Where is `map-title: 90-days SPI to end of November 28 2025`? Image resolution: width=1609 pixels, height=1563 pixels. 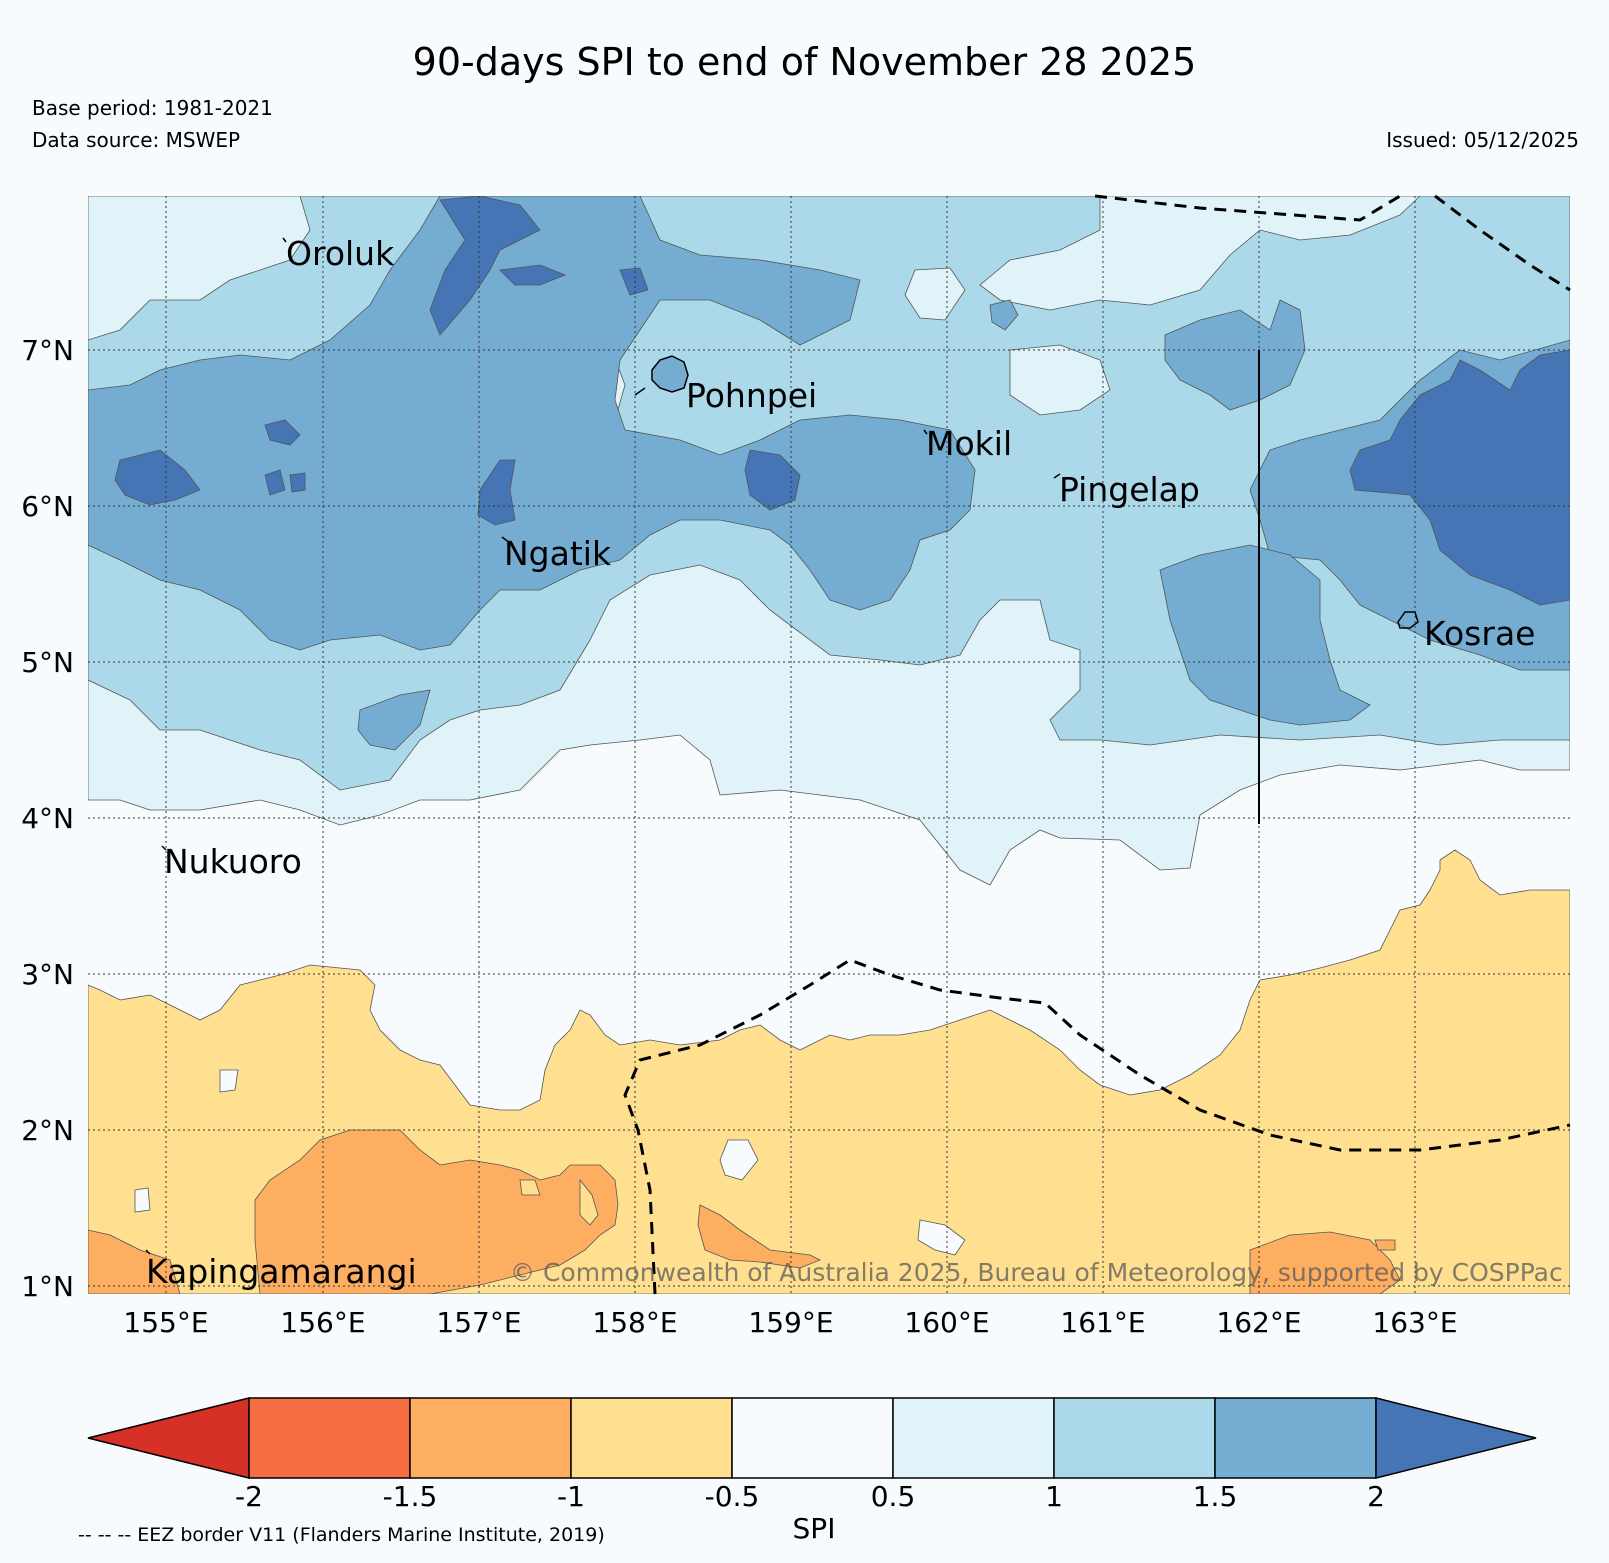 map-title: 90-days SPI to end of November 28 2025 is located at coordinates (804, 62).